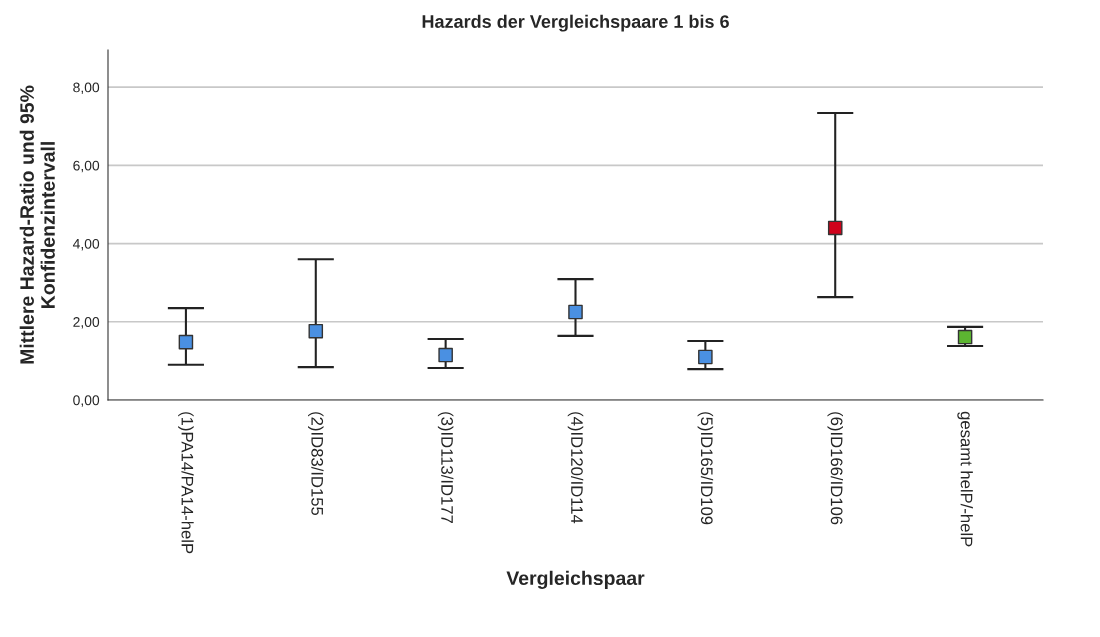 This screenshot has width=1100, height=637. I want to click on x-tick-label: (1)PA14/PA14-helP, so click(186, 483).